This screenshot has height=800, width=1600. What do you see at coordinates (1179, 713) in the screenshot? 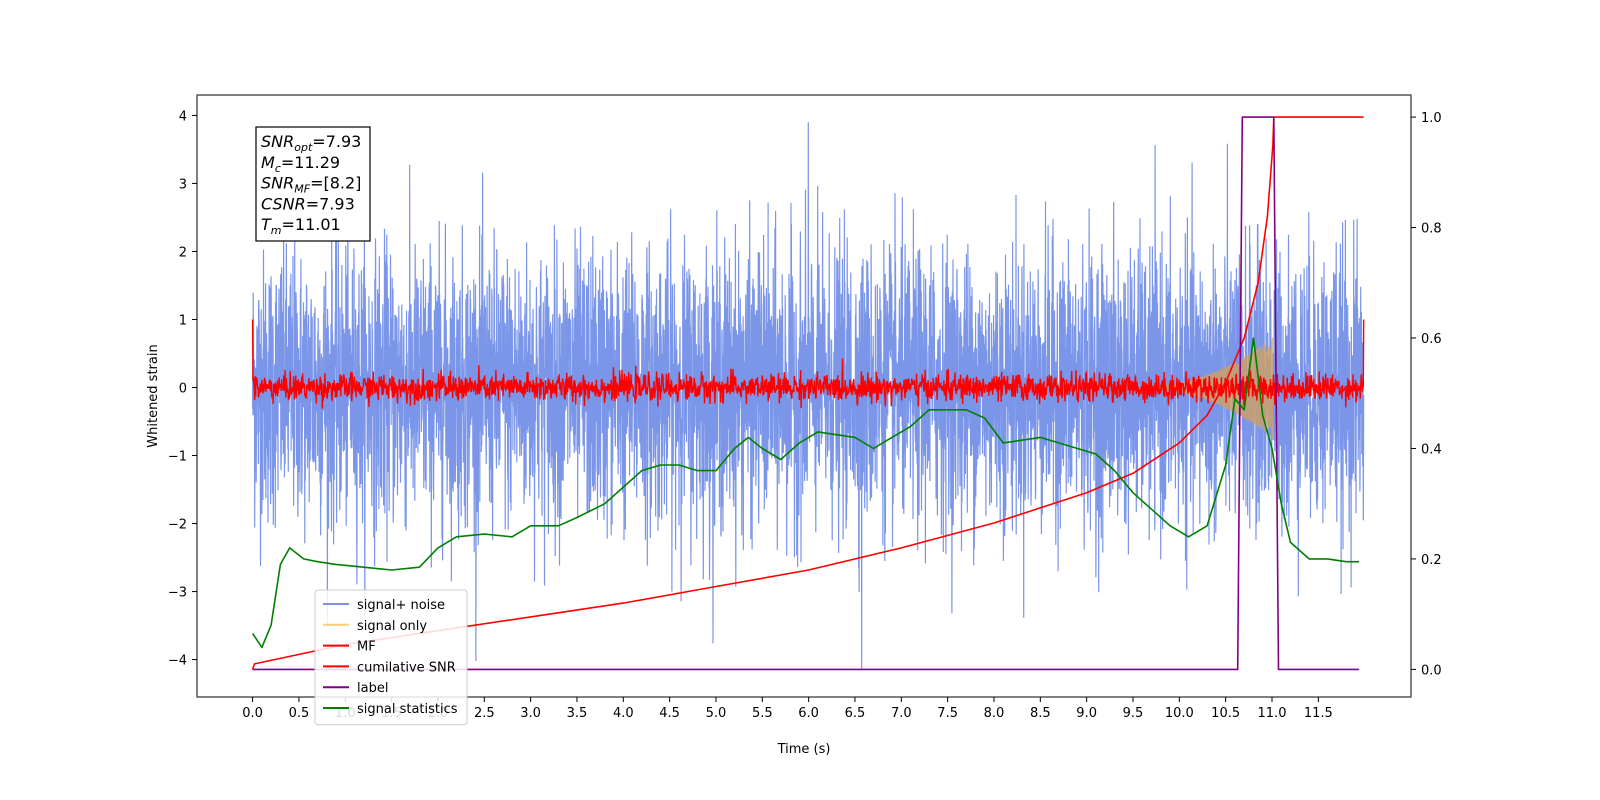
I see `x-tick-label: 10.0` at bounding box center [1179, 713].